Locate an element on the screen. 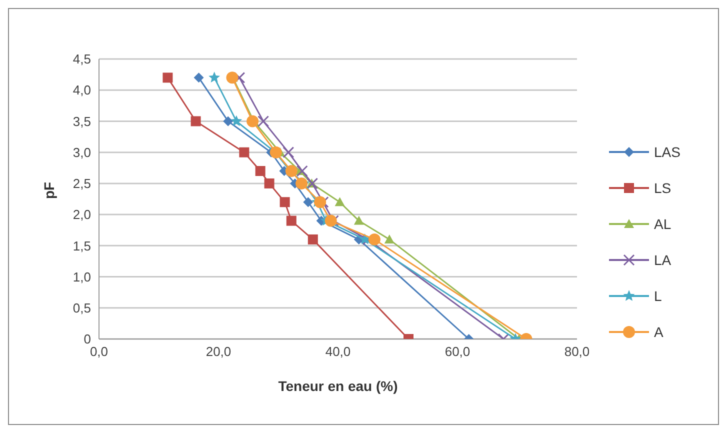 This screenshot has height=431, width=725. x-tick-label: 20,0 is located at coordinates (219, 352).